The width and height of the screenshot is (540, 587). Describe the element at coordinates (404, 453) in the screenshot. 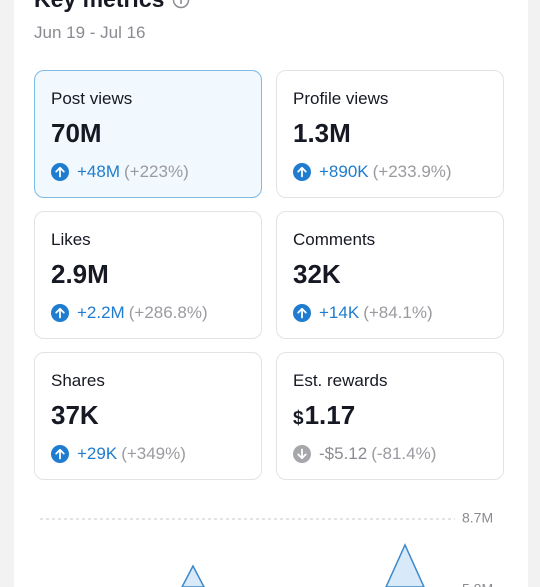

I see `change-percent: (-81.4%)` at that location.